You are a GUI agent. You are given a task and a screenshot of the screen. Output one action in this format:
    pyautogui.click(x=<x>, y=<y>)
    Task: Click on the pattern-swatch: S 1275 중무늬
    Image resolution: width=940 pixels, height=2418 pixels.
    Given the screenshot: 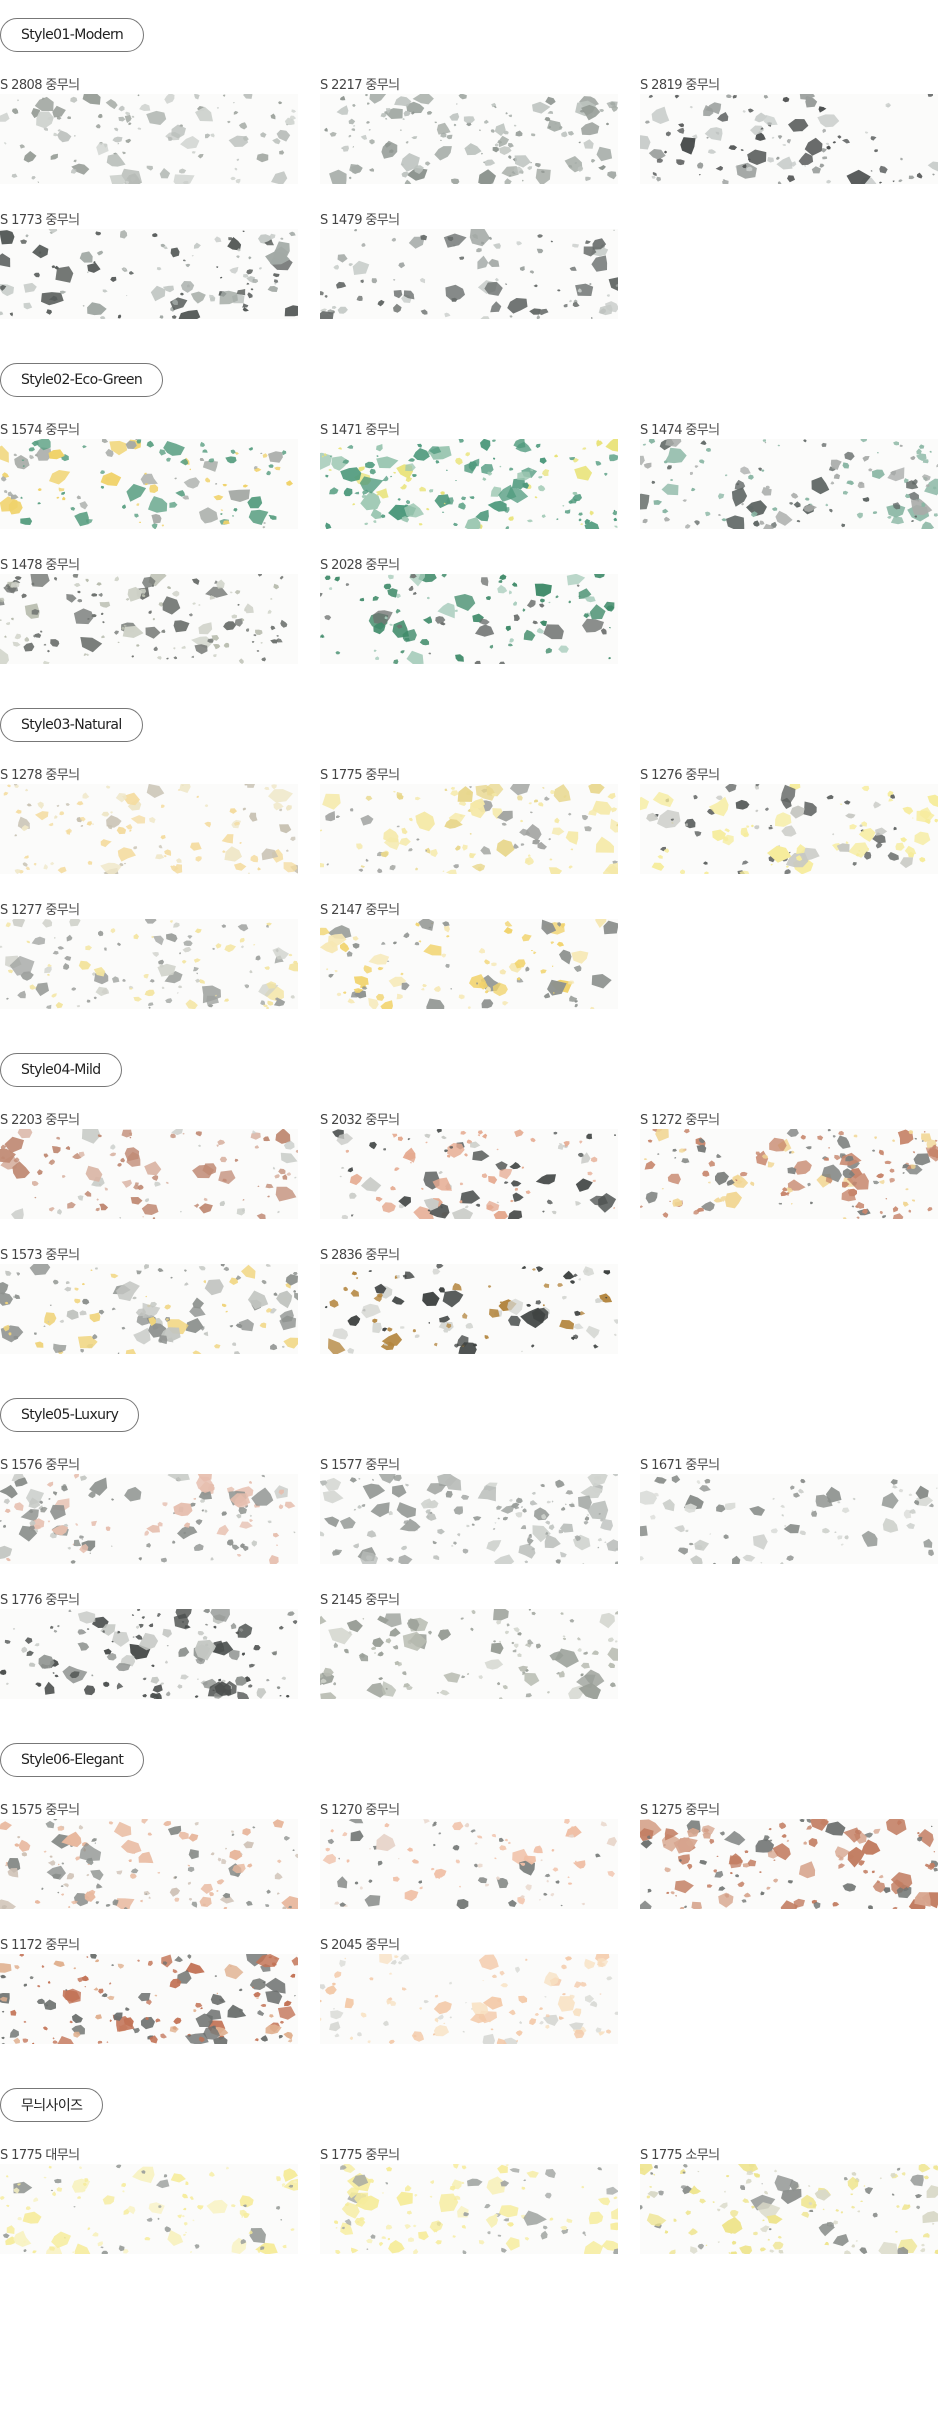 What is the action you would take?
    pyautogui.click(x=789, y=1856)
    